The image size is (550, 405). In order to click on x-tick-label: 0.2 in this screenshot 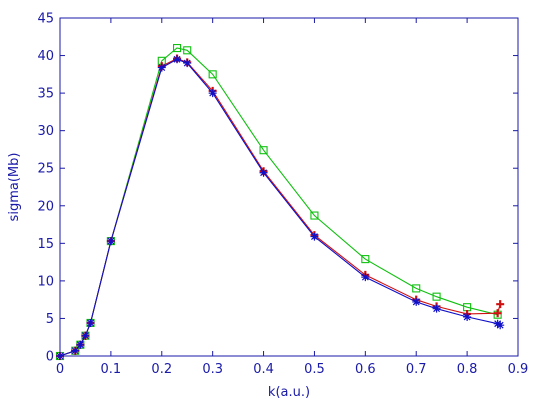, I will do `click(161, 369)`.